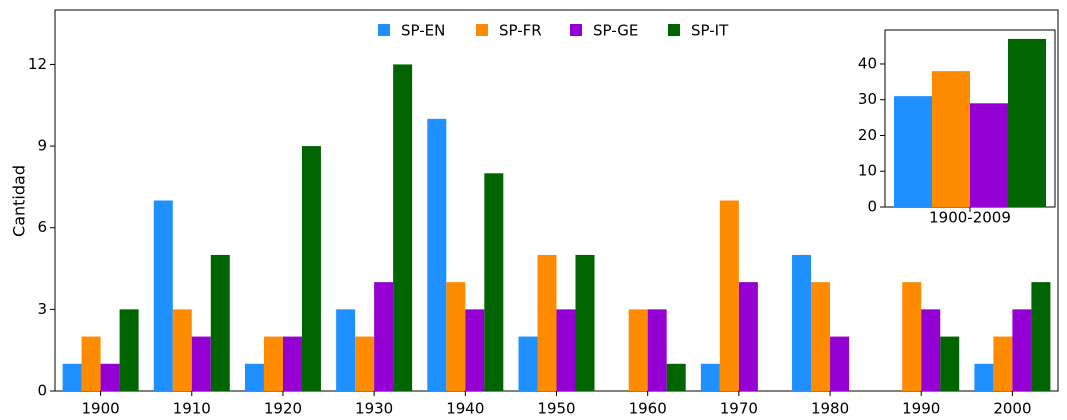 The height and width of the screenshot is (420, 1067). I want to click on bar-sp-en-1970, so click(710, 377).